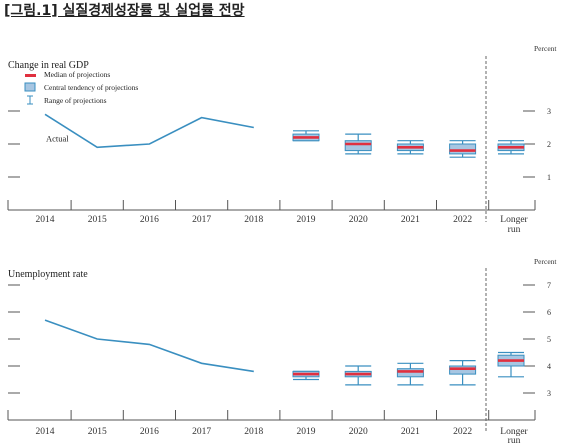 The width and height of the screenshot is (569, 446). What do you see at coordinates (124, 11) in the screenshot?
I see `figure-title: [그림.1] 실질경제성장률 및 실업률 전망` at bounding box center [124, 11].